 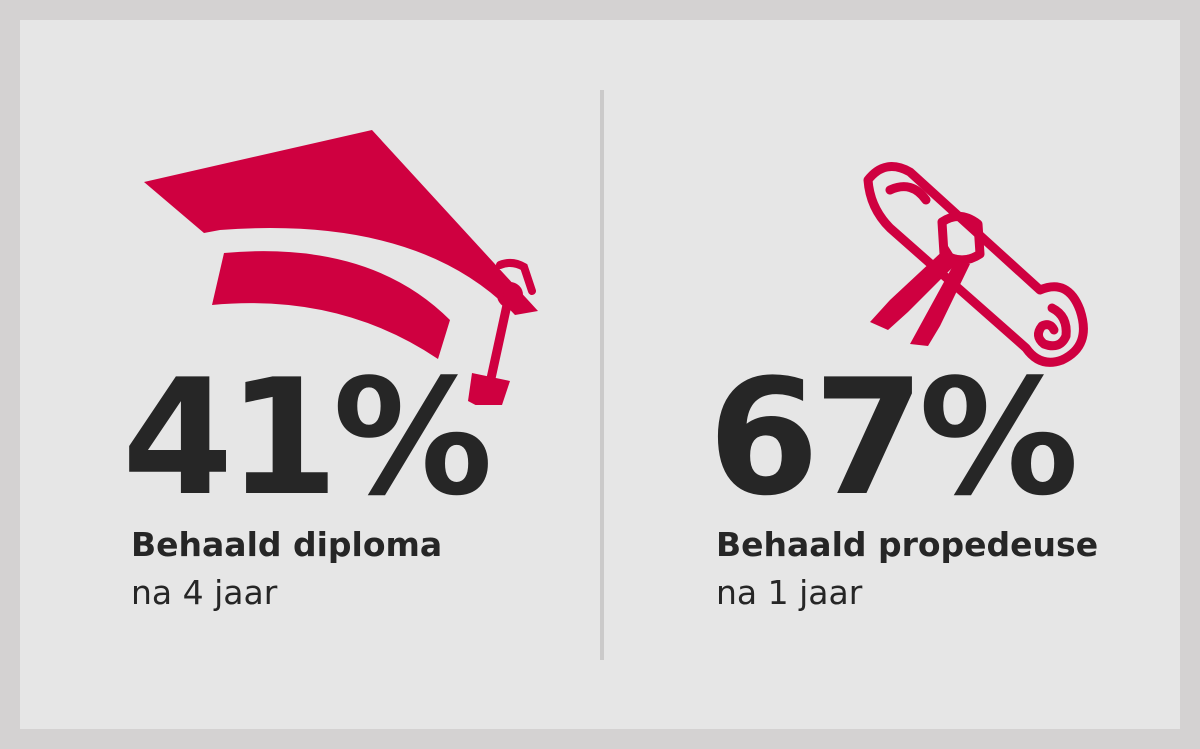 I want to click on diploma-scroll-icon, so click(x=975, y=264).